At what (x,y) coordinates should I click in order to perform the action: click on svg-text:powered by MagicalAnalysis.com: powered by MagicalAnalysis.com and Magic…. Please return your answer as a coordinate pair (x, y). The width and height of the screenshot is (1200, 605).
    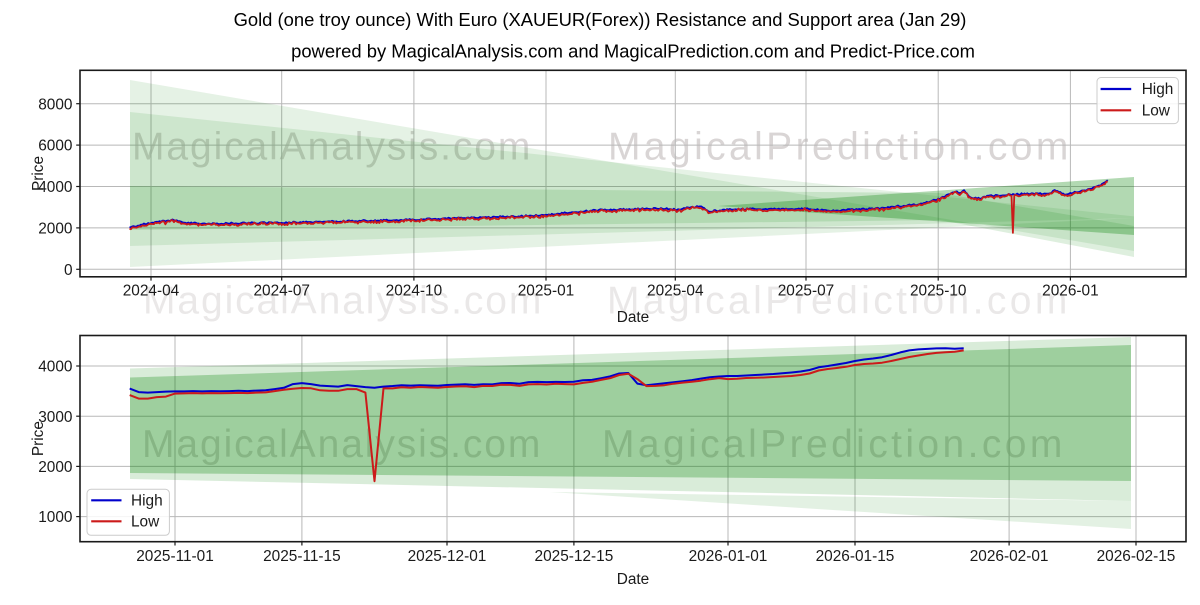
    Looking at the image, I should click on (633, 51).